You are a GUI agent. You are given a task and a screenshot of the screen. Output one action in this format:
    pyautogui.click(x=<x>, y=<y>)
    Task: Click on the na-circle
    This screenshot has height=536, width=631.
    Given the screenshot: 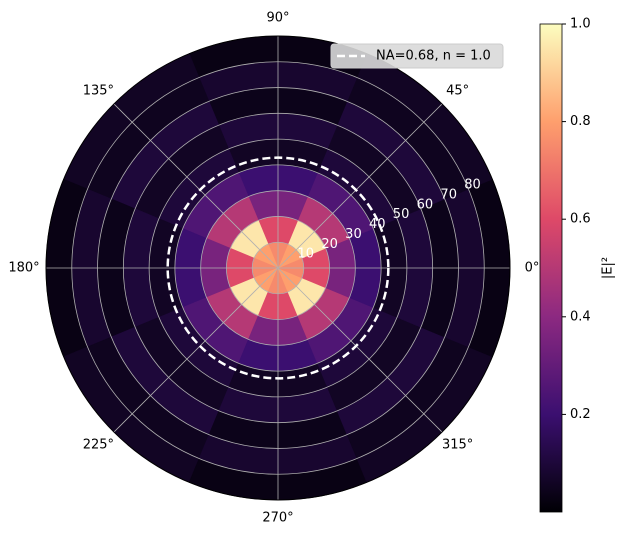 What is the action you would take?
    pyautogui.click(x=278, y=268)
    